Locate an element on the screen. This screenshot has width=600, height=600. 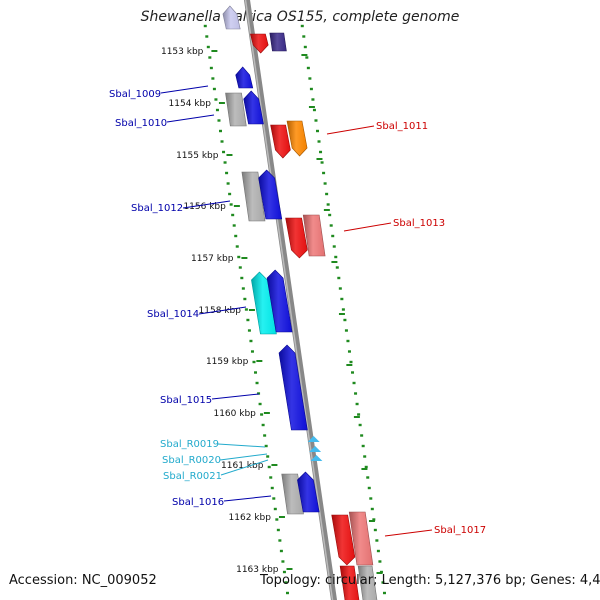
gene-label: Sbal_1009 is located at coordinates (135, 94).